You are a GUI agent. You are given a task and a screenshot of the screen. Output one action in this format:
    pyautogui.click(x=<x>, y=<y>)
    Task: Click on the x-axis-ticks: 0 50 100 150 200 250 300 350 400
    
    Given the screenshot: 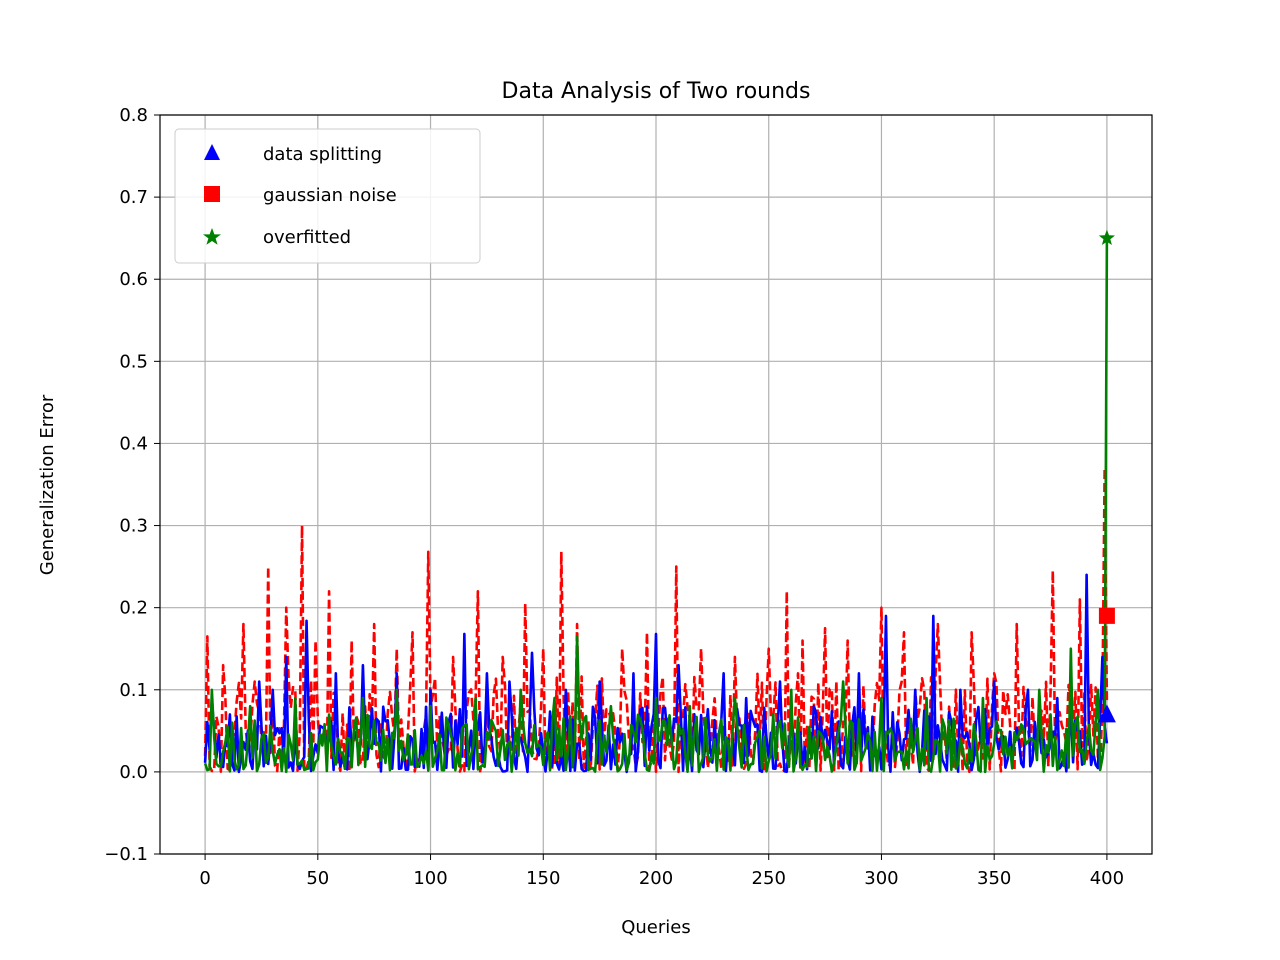 What is the action you would take?
    pyautogui.click(x=661, y=871)
    